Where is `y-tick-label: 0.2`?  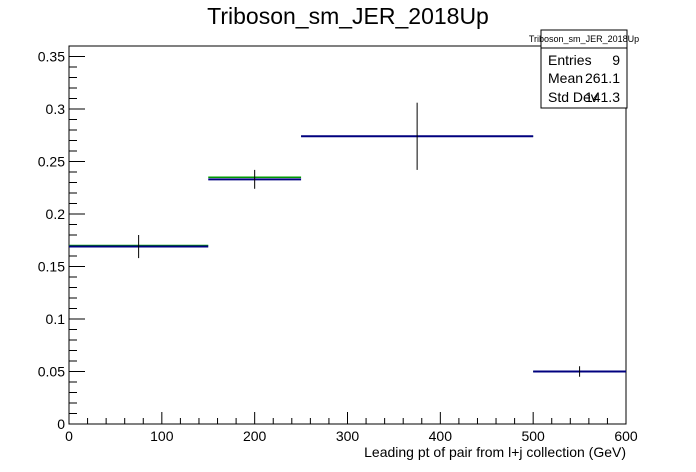
y-tick-label: 0.2 is located at coordinates (56, 214).